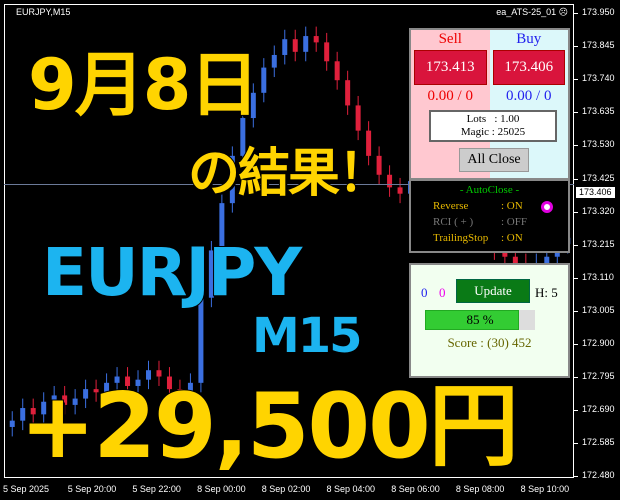 This screenshot has width=620, height=500. I want to click on trailing-label: TrailingStop, so click(461, 238).